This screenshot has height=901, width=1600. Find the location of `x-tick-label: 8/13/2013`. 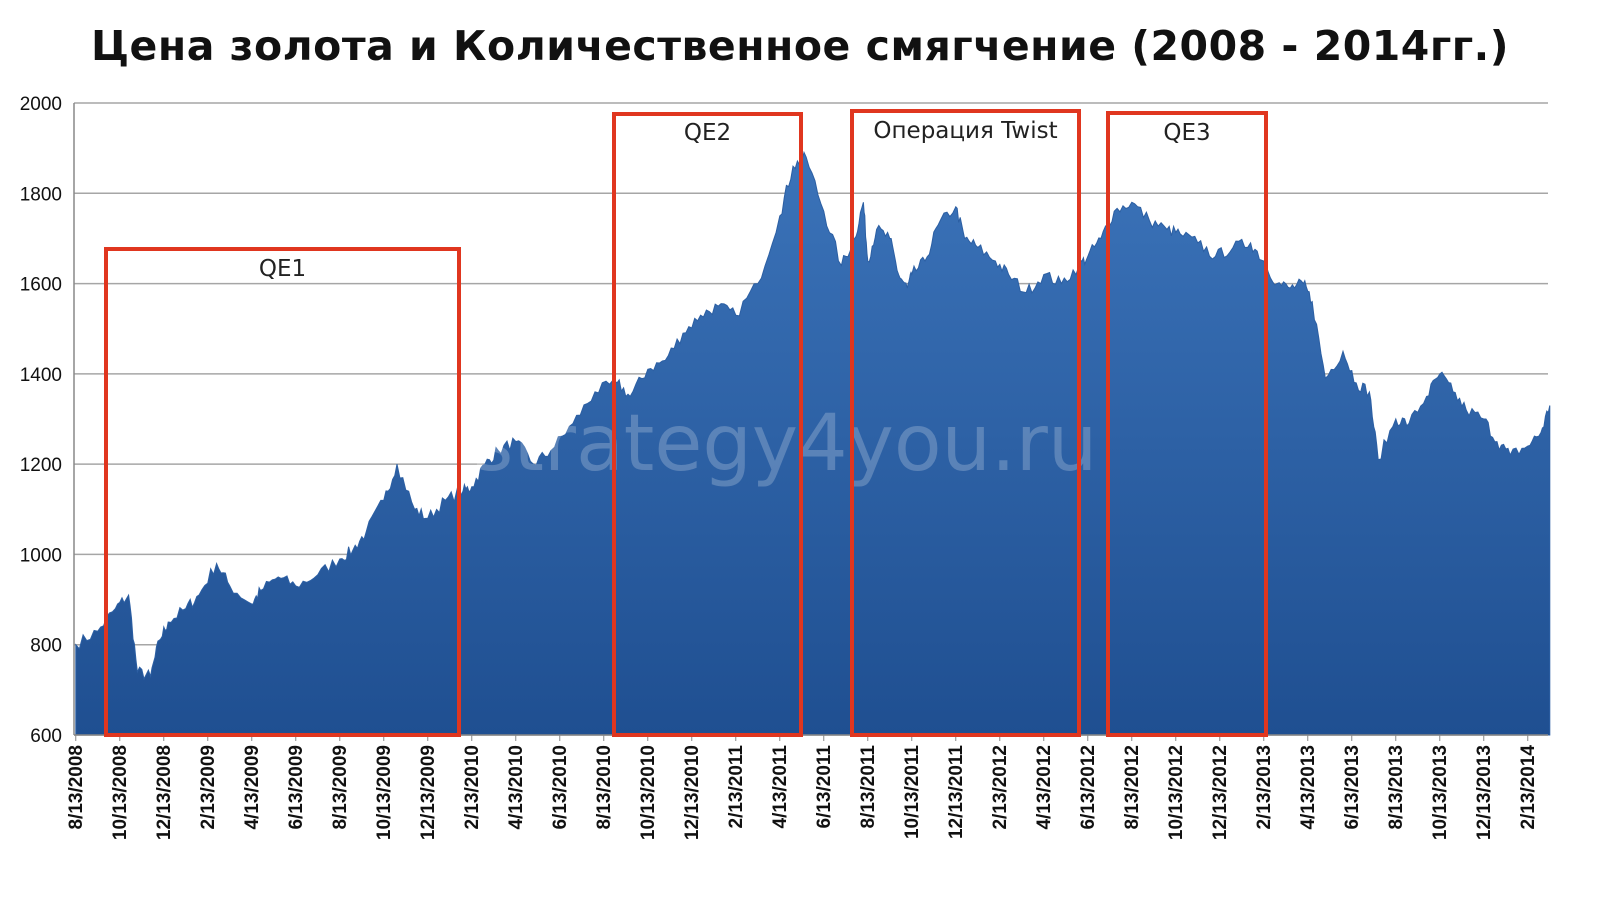

x-tick-label: 8/13/2013 is located at coordinates (1396, 787).